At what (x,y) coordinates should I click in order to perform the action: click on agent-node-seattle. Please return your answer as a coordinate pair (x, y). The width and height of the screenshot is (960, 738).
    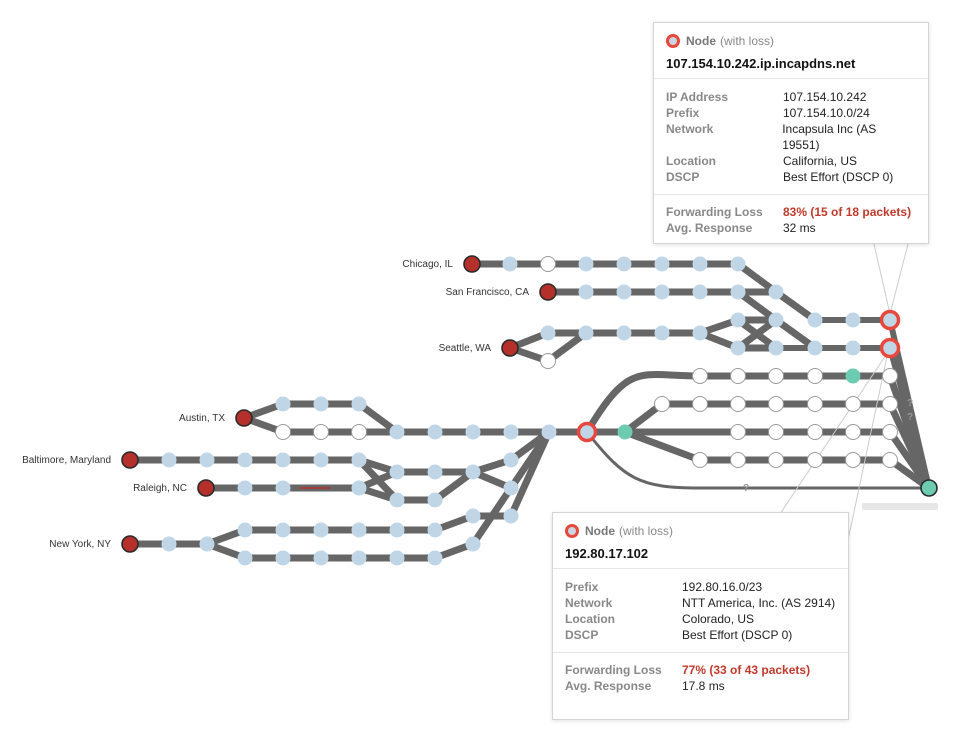
    Looking at the image, I should click on (510, 348).